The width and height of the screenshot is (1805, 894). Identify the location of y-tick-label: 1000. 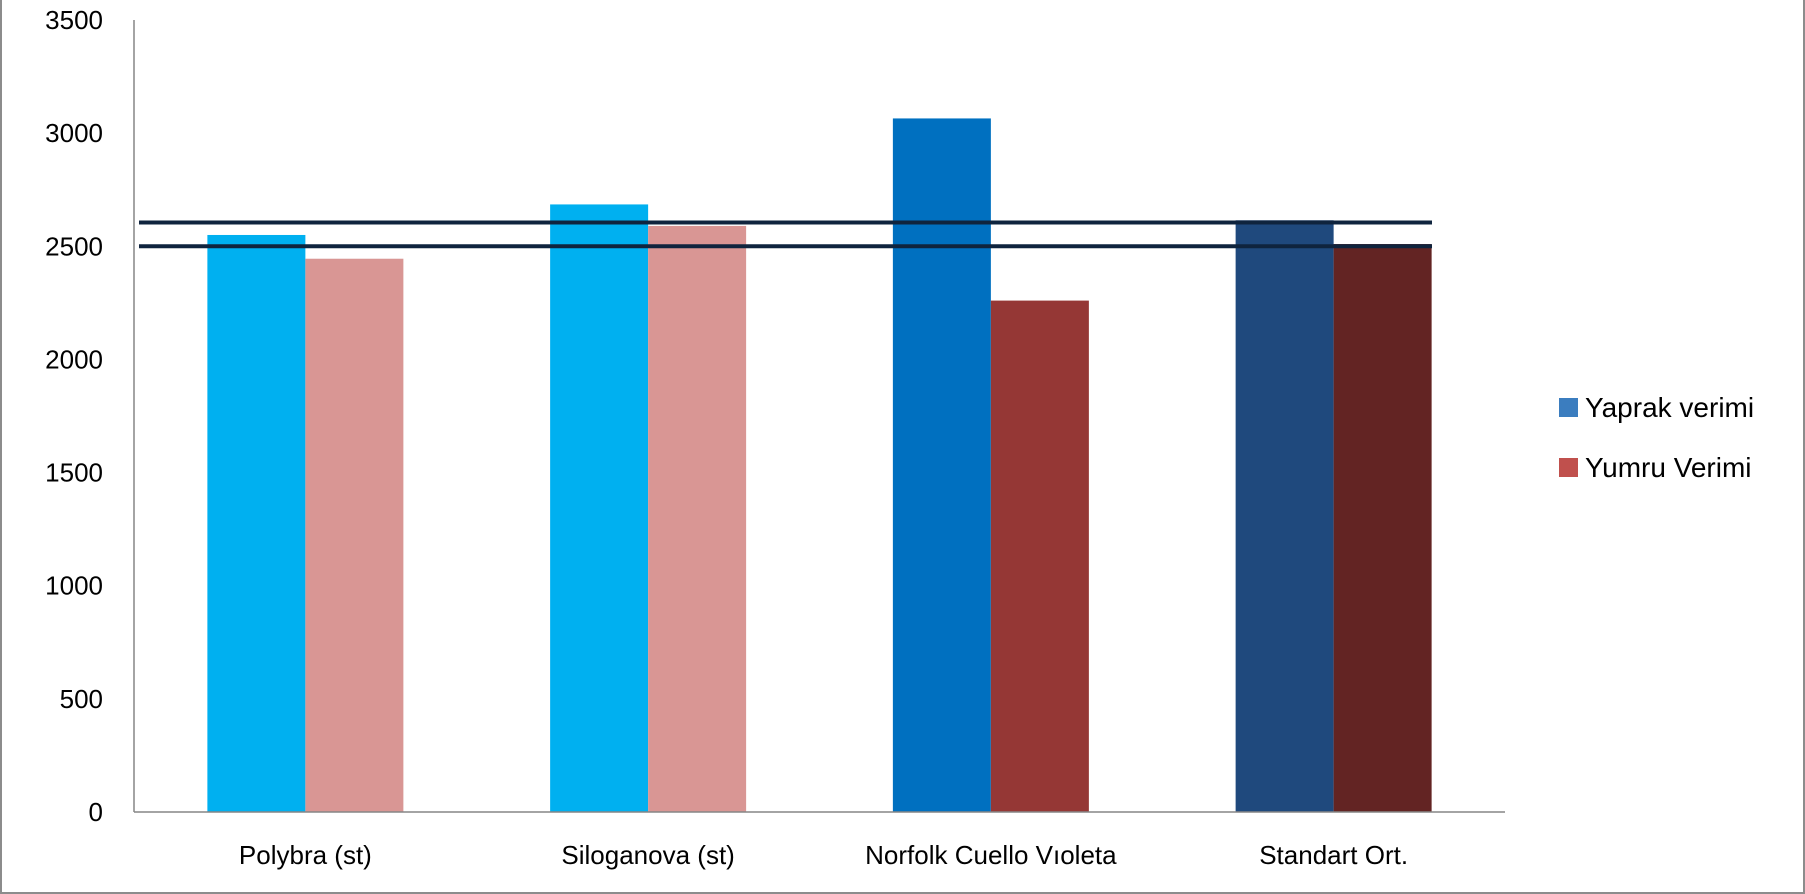
(74, 586).